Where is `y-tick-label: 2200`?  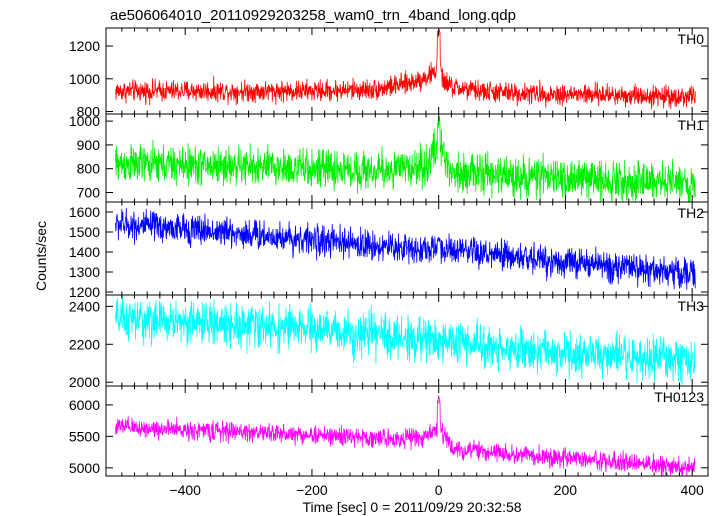 y-tick-label: 2200 is located at coordinates (84, 344).